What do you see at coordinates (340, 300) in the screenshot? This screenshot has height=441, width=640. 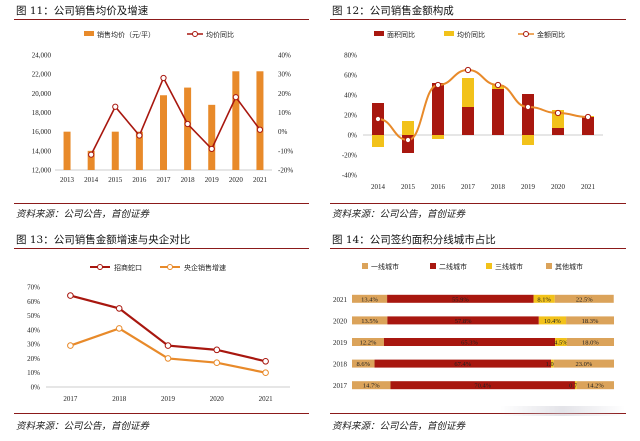 I see `y-tick-label: 2021` at bounding box center [340, 300].